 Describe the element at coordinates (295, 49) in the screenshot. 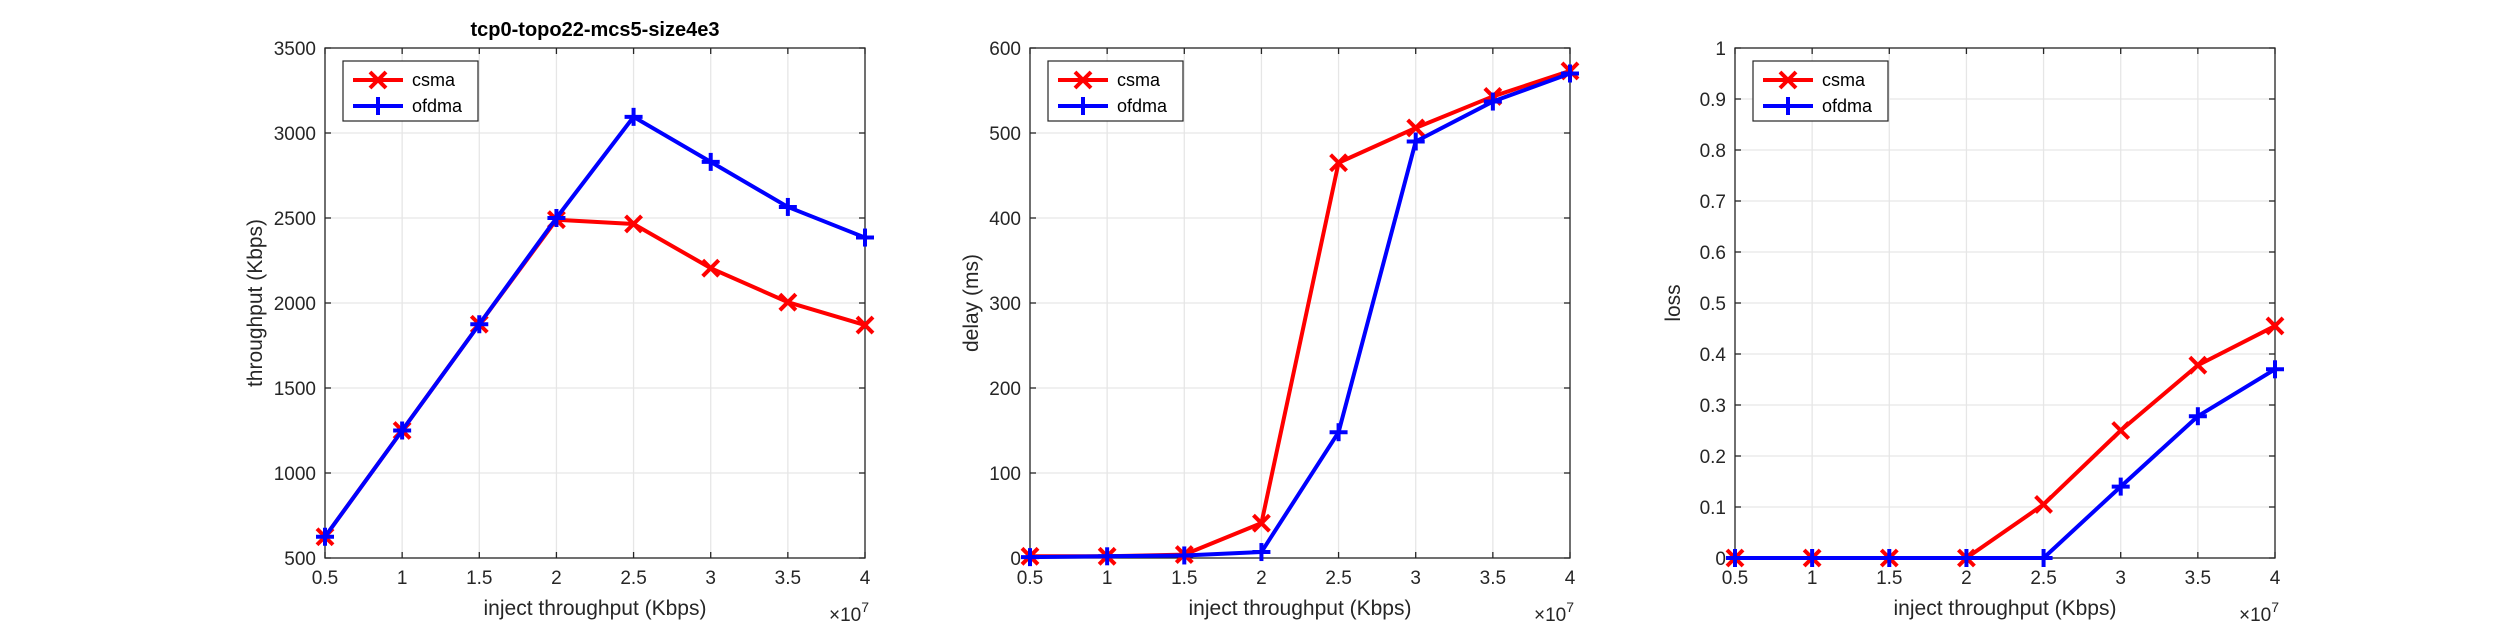

I see `y-tick-label: 3500` at that location.